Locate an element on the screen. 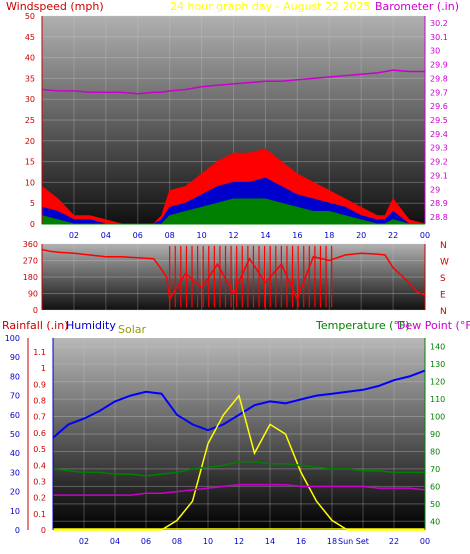 The image size is (470, 554). wind-left-ticks: 0 5 10 15 20 25 30 35 40 45 50 is located at coordinates (30, 120).